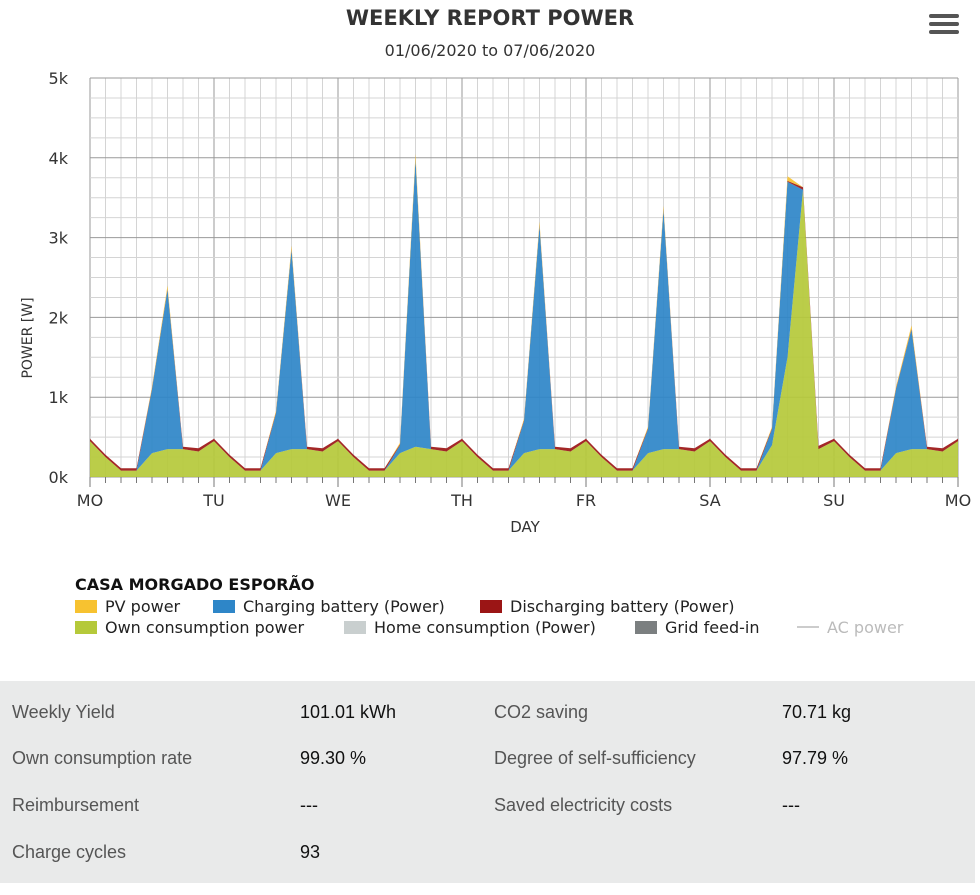 The width and height of the screenshot is (980, 895). Describe the element at coordinates (338, 500) in the screenshot. I see `x-tick-label: WE` at that location.